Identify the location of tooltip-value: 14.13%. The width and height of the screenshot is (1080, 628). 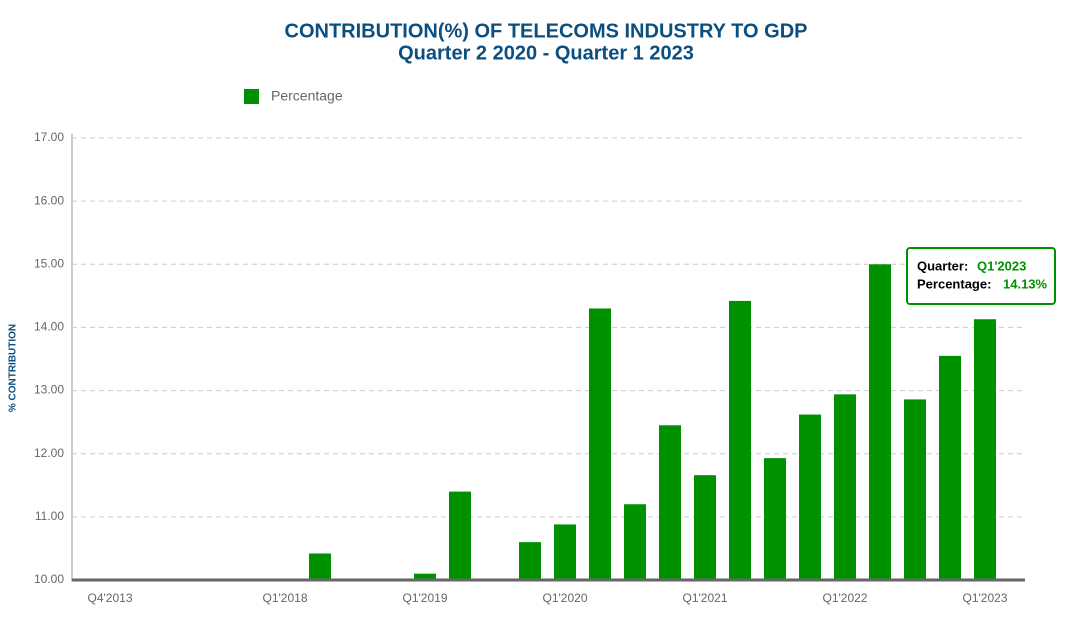
(1025, 283).